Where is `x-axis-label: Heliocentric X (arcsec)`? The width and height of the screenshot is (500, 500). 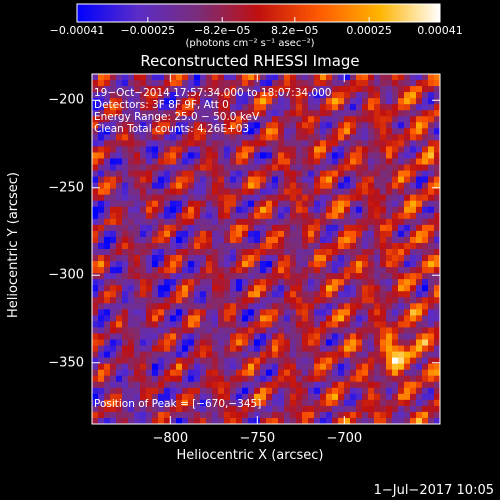
x-axis-label: Heliocentric X (arcsec) is located at coordinates (250, 455).